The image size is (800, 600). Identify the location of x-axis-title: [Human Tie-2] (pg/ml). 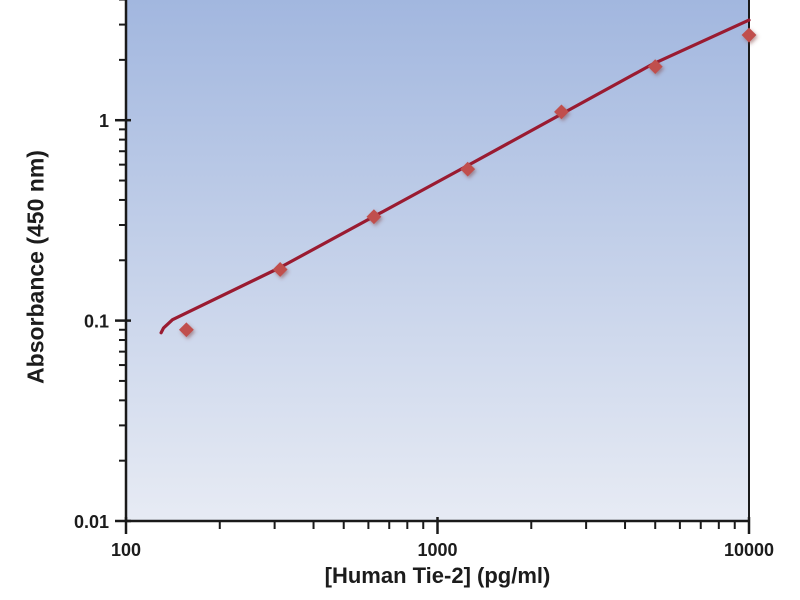
(437, 575).